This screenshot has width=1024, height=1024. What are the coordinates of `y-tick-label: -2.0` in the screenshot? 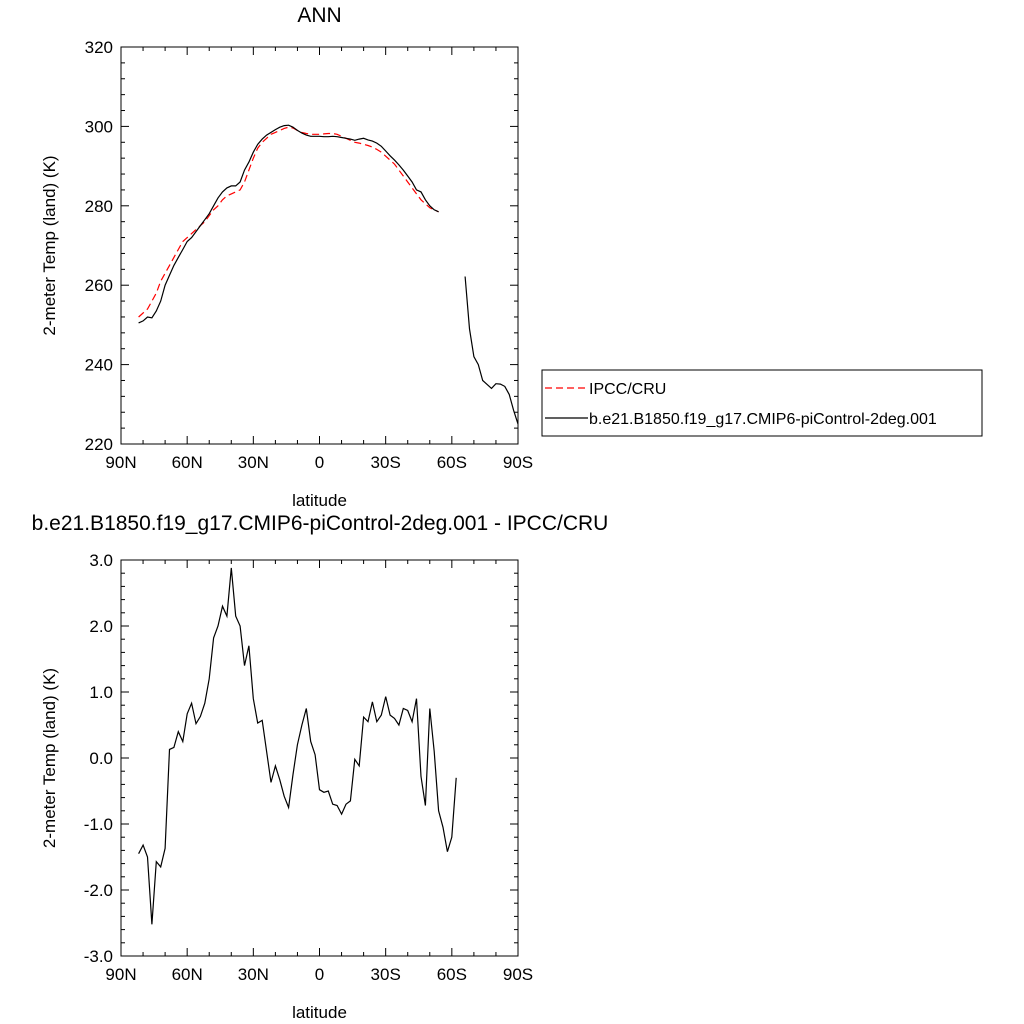 It's located at (98, 890).